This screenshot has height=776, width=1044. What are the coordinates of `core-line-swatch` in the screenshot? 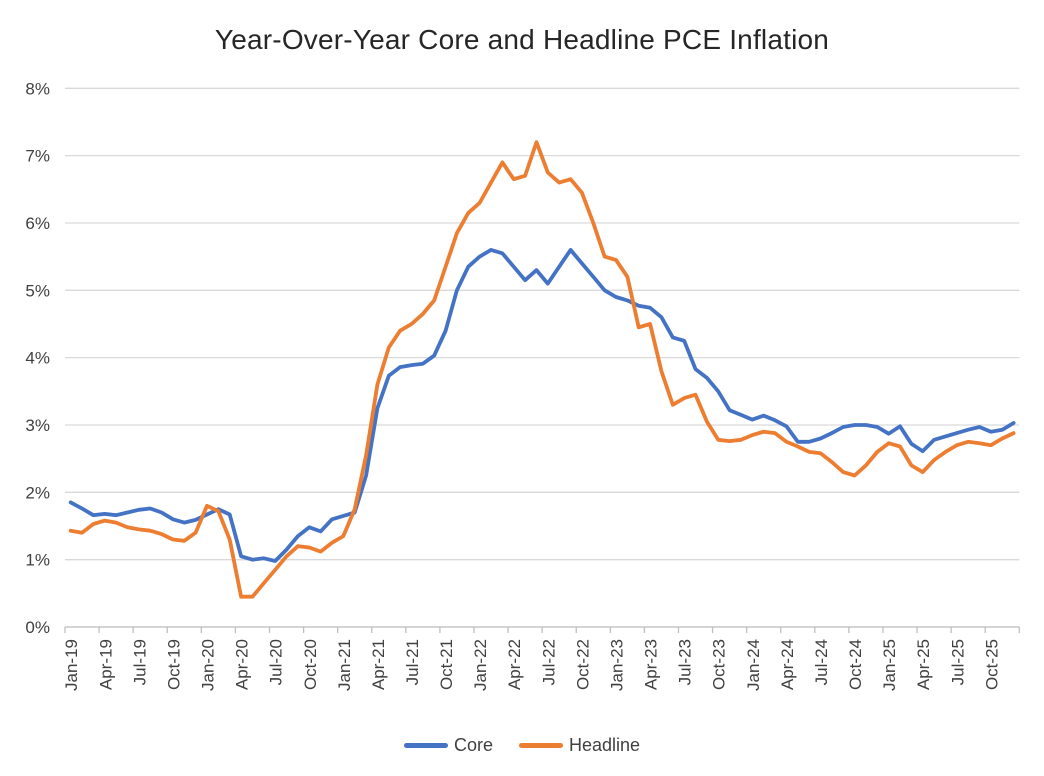 It's located at (425, 745).